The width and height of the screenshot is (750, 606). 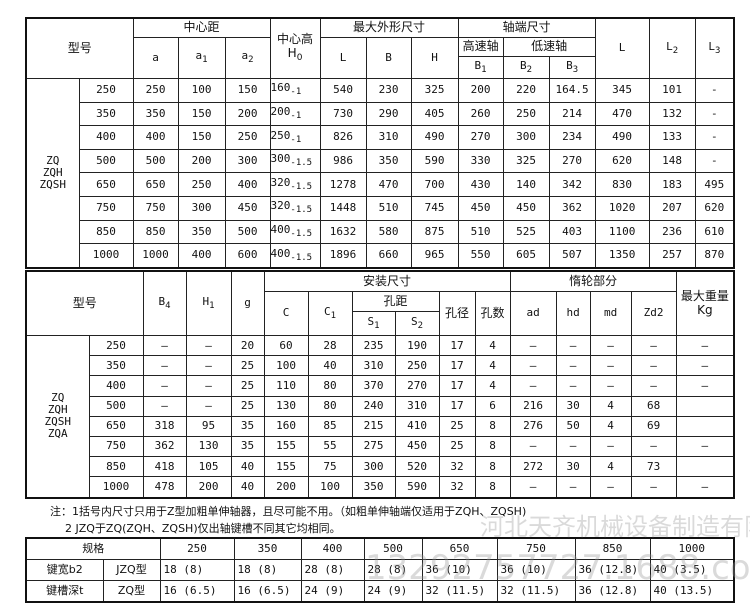 I want to click on header-B3: B3, so click(x=572, y=67).